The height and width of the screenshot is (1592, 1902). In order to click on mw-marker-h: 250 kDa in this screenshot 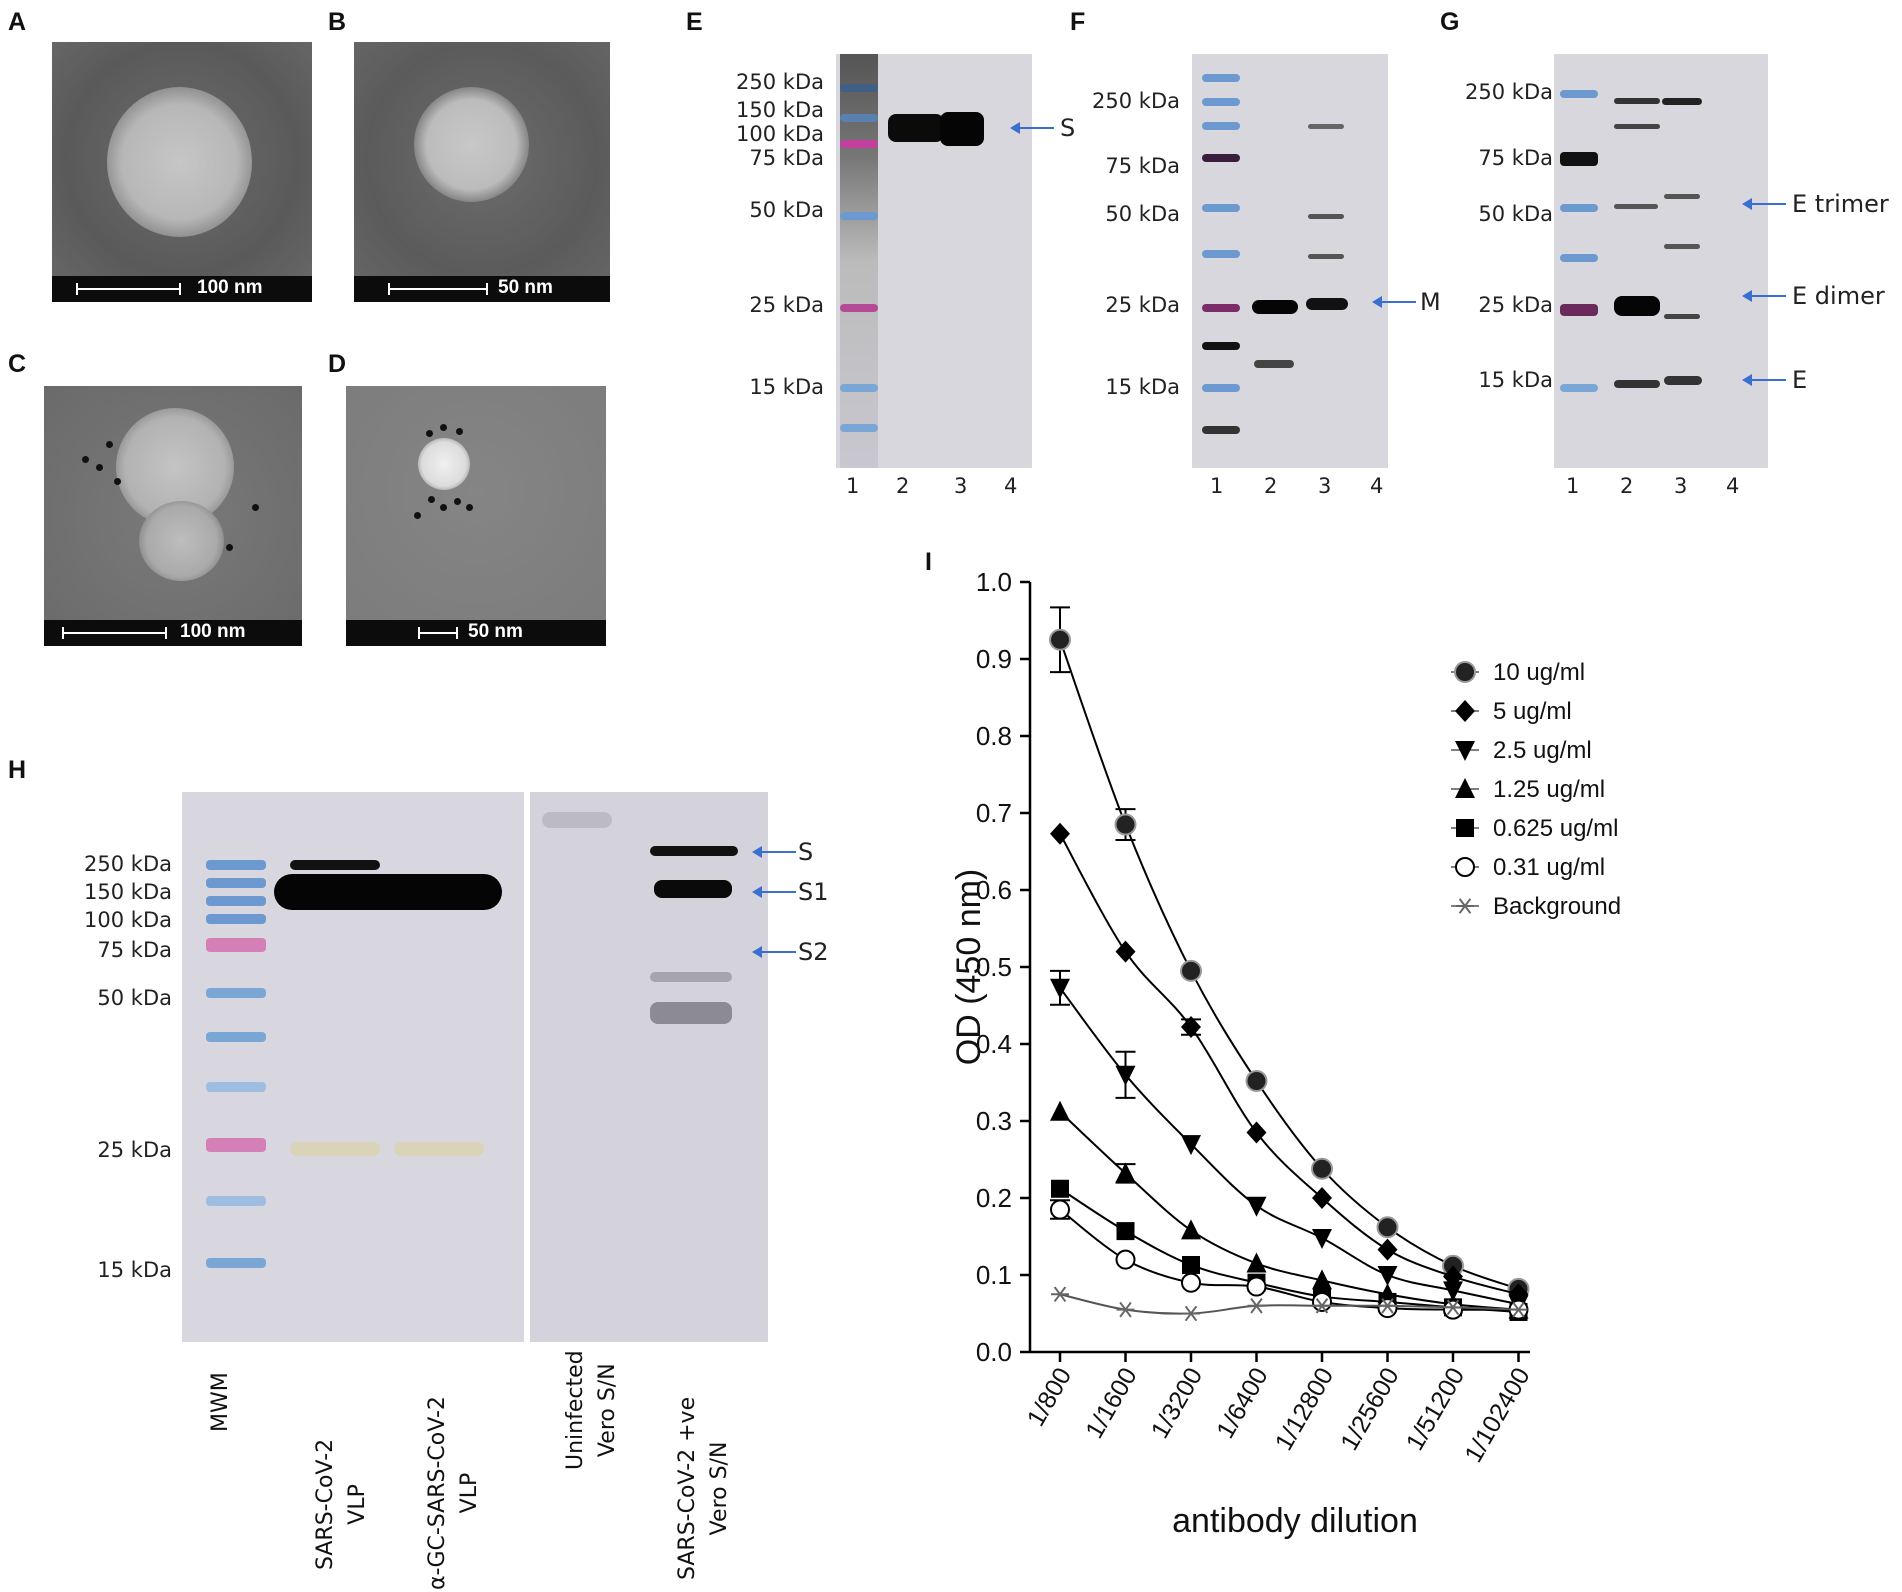, I will do `click(128, 864)`.